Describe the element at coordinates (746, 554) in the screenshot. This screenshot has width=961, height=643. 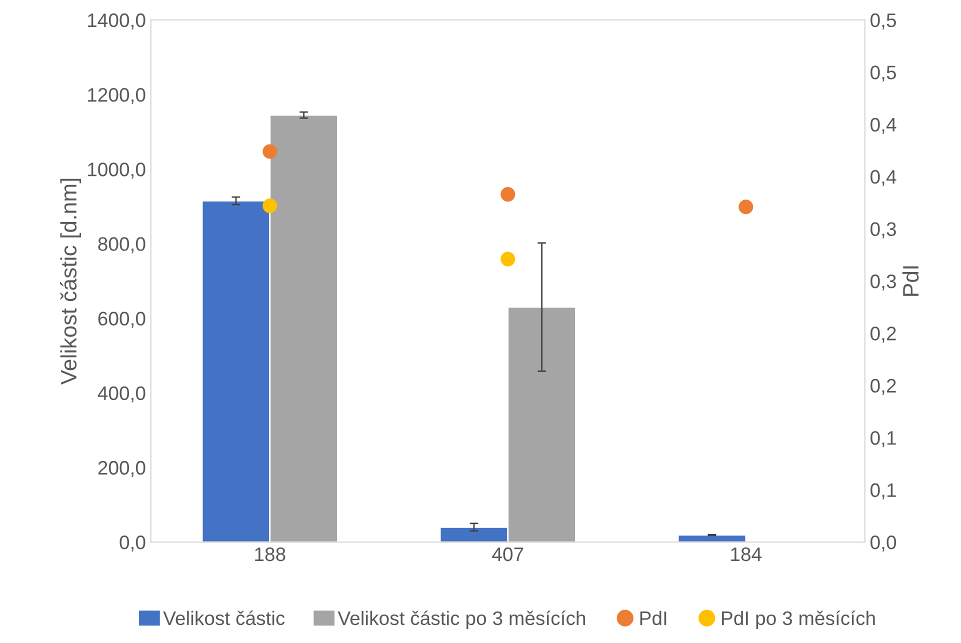
I see `x-tick-label: 184` at that location.